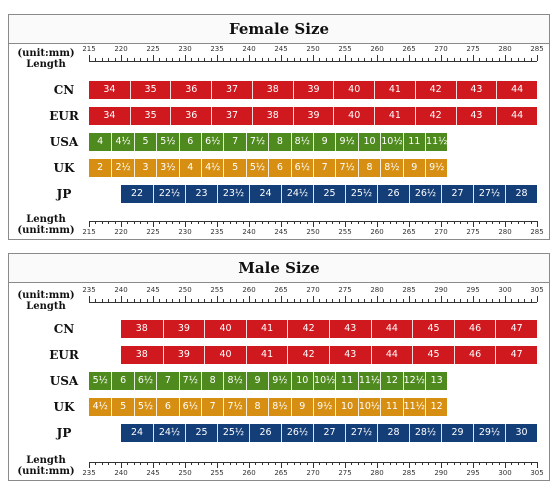 The width and height of the screenshot is (559, 499). I want to click on female-size-cell: 41, so click(394, 90).